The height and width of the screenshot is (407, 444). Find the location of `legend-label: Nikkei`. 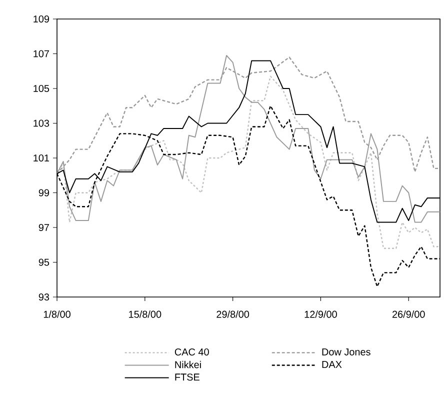

legend-label: Nikkei is located at coordinates (188, 364).